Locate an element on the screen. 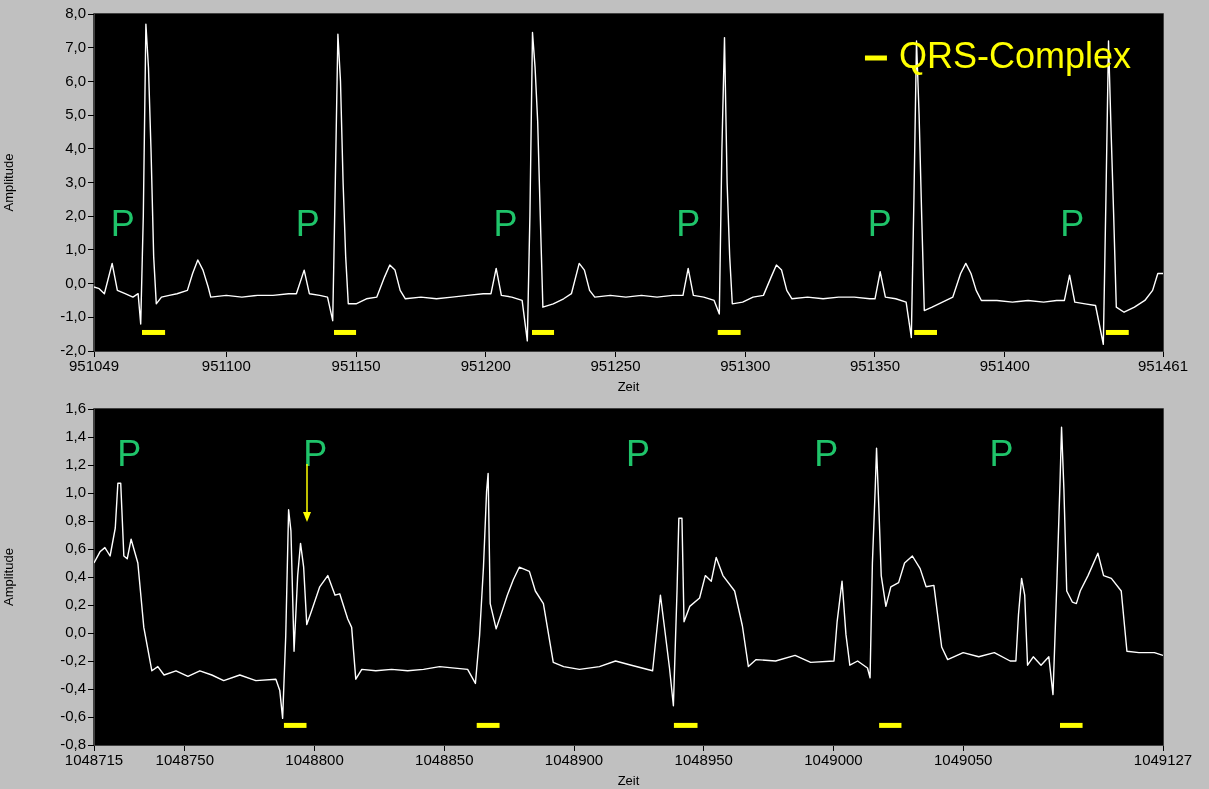 Image resolution: width=1209 pixels, height=789 pixels. x-tick-label: 951100 is located at coordinates (226, 366).